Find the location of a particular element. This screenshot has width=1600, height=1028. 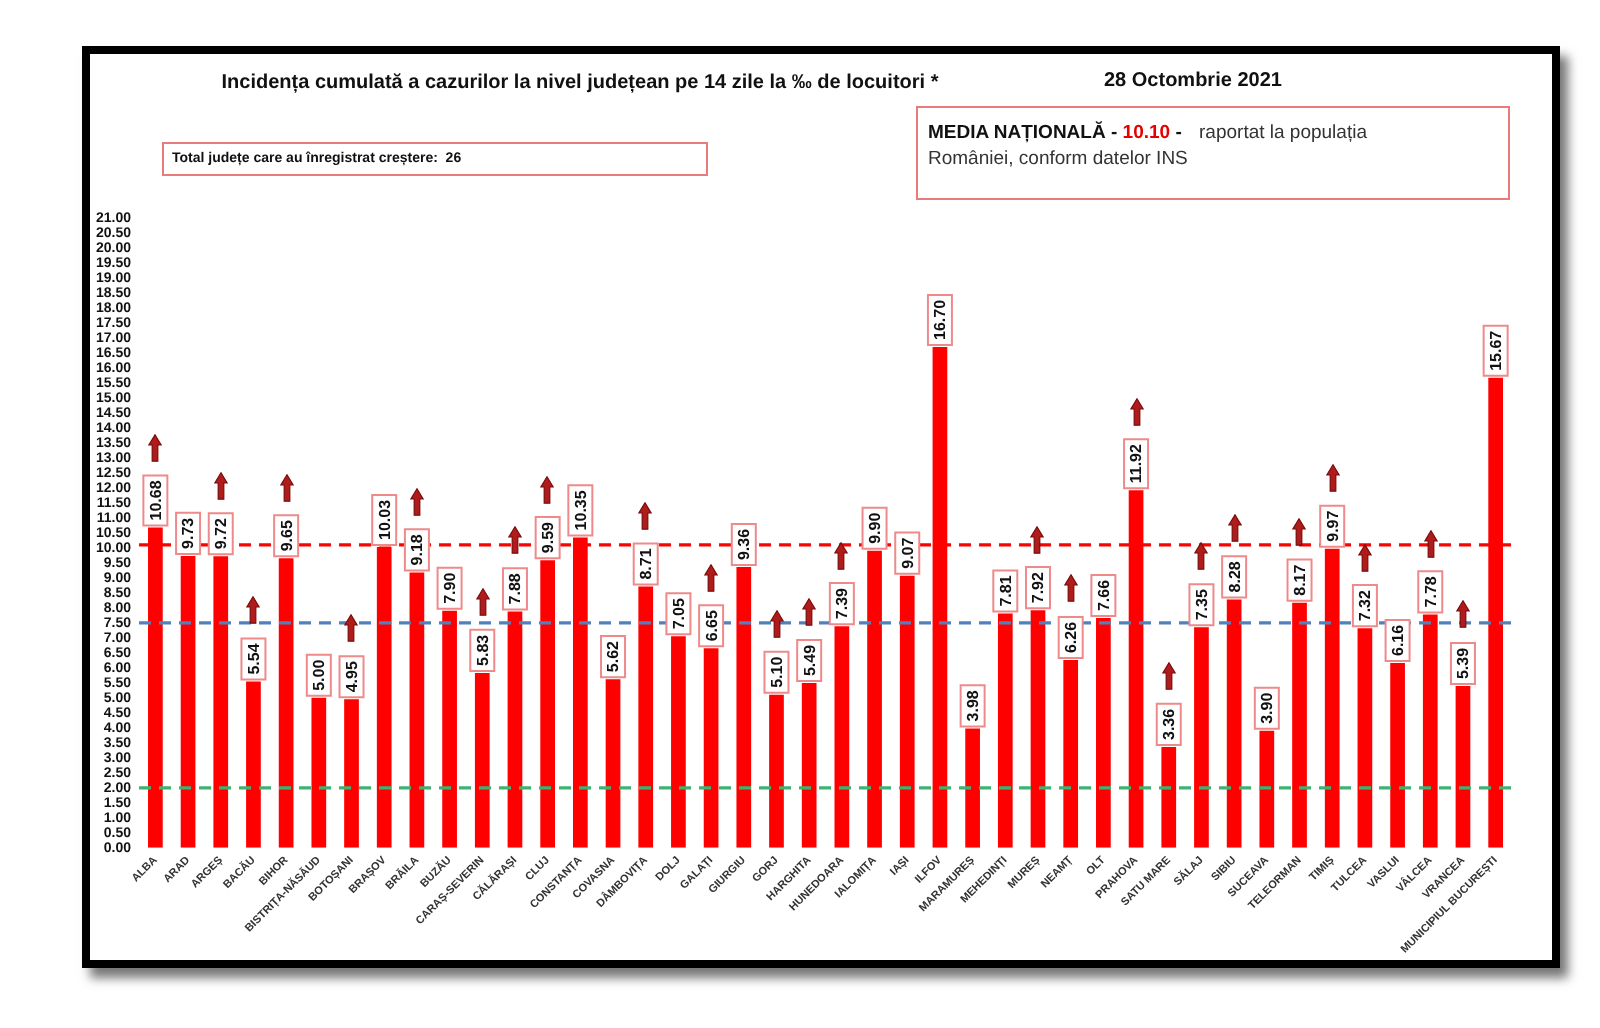

data-label: 9.18 is located at coordinates (417, 549).